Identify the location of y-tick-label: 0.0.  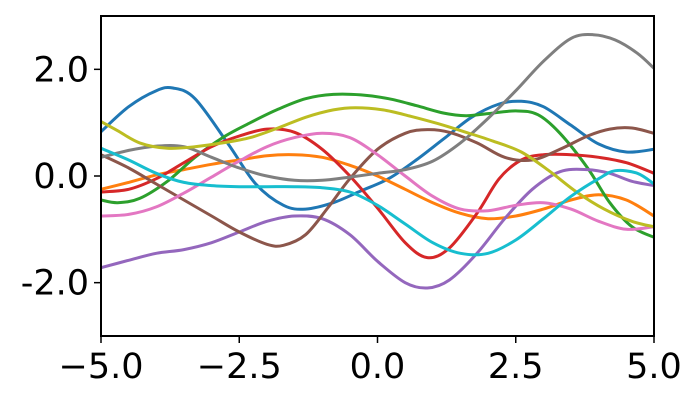
(61, 177).